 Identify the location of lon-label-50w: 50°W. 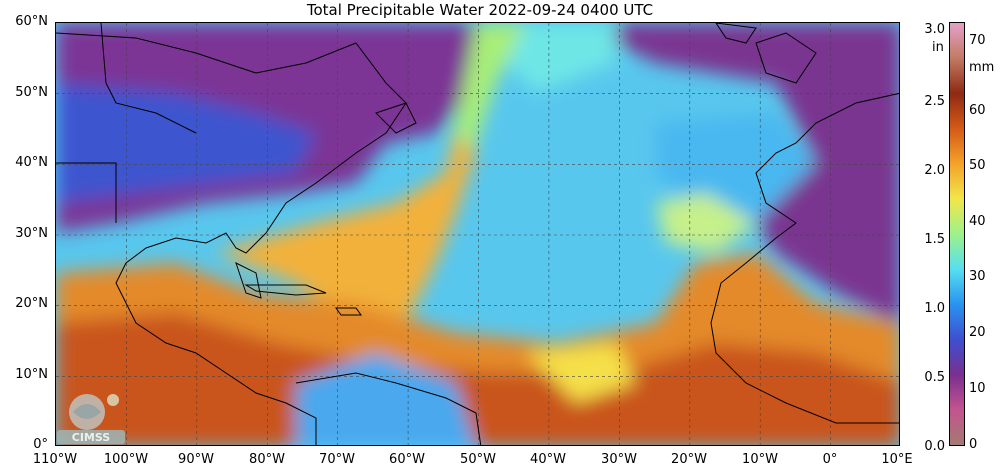
(478, 459).